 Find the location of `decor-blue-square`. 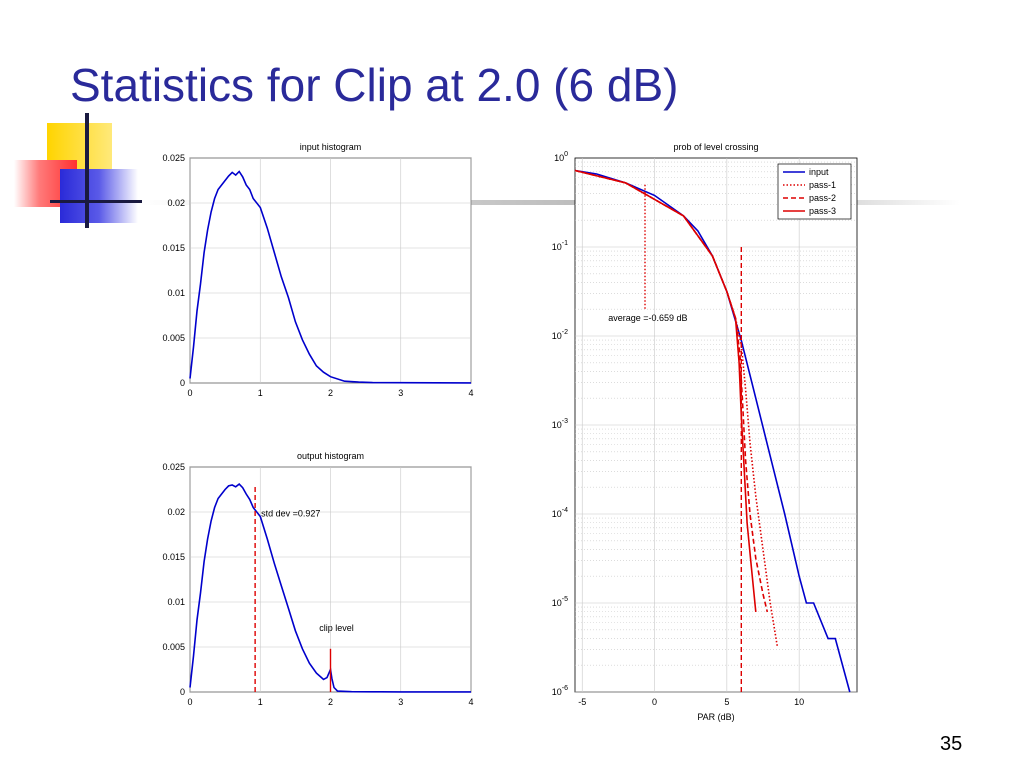

decor-blue-square is located at coordinates (99, 196).